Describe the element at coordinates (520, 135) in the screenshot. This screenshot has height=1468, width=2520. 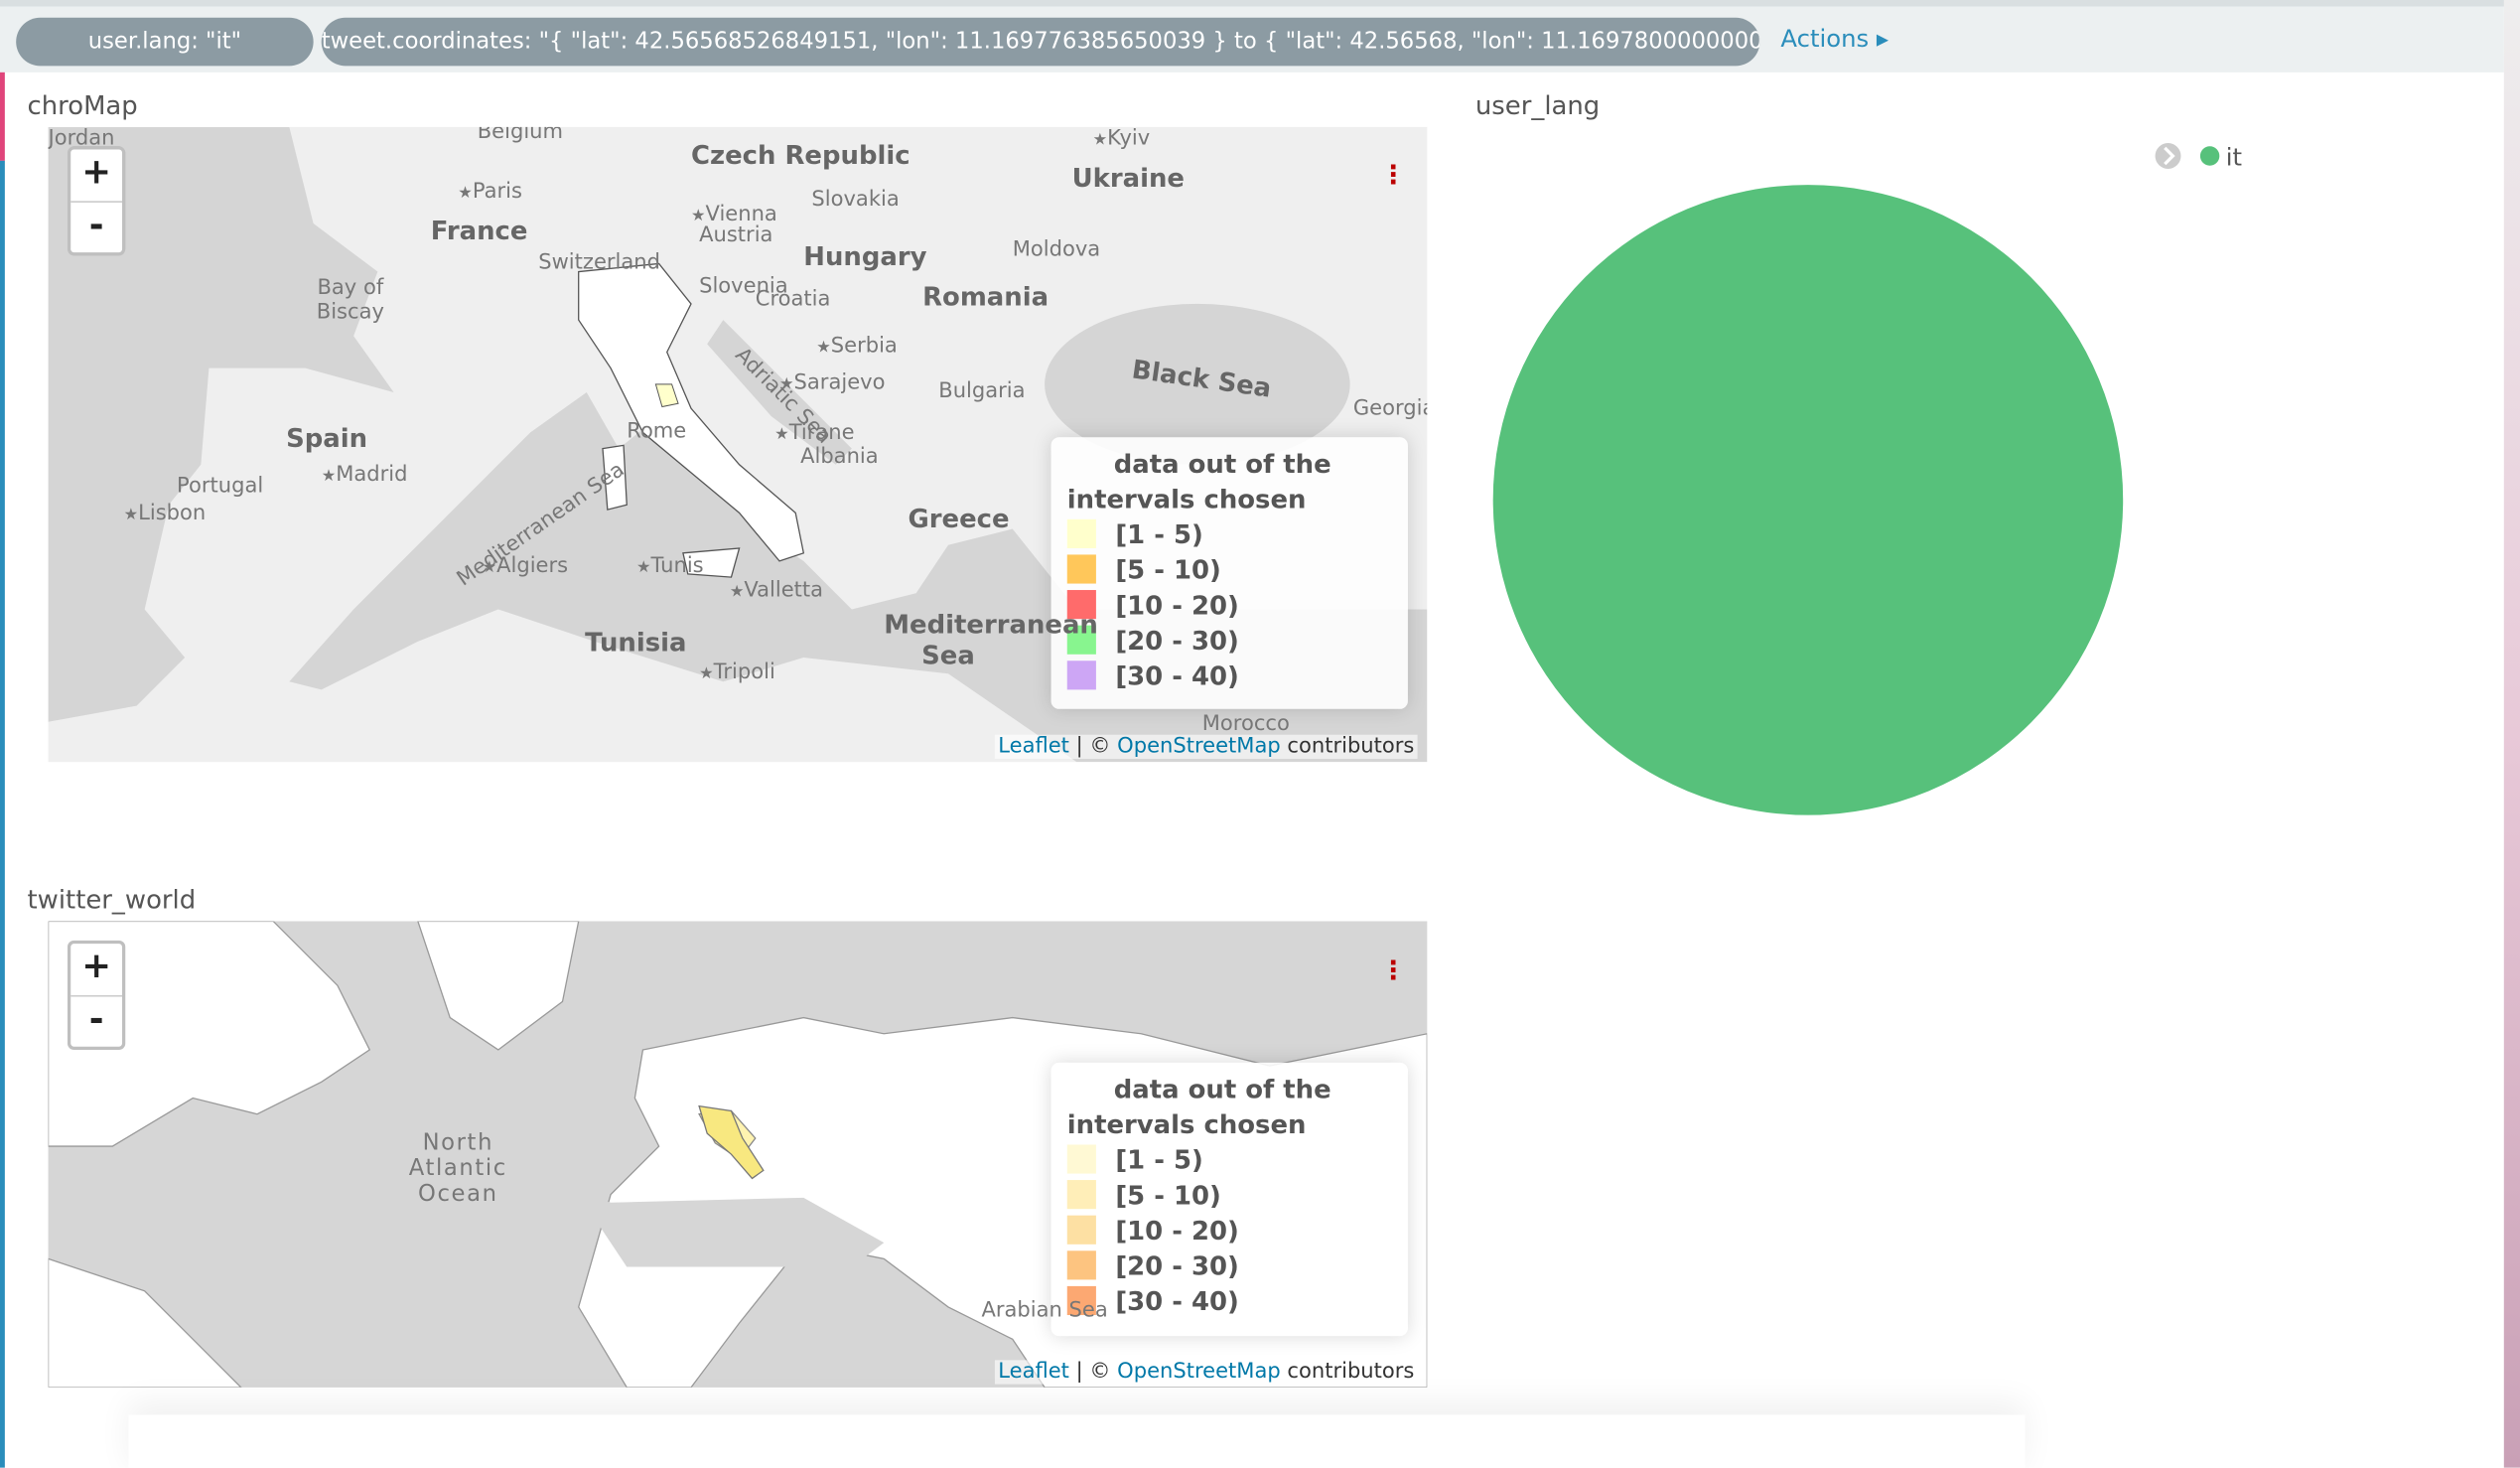
I see `place-label: Belgium` at that location.